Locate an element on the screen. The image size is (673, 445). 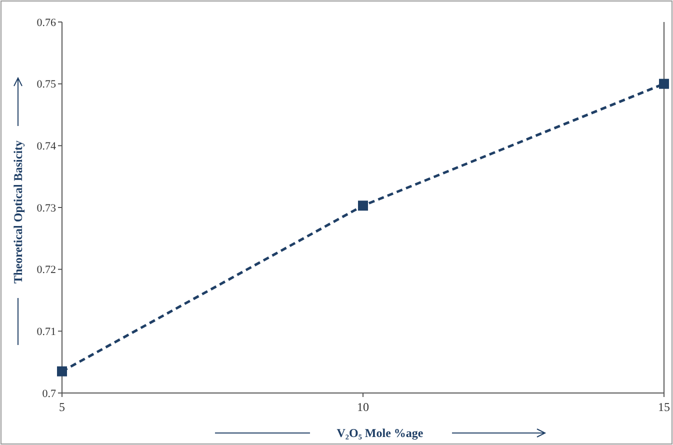
y-tick-label: 0.75 is located at coordinates (46, 84).